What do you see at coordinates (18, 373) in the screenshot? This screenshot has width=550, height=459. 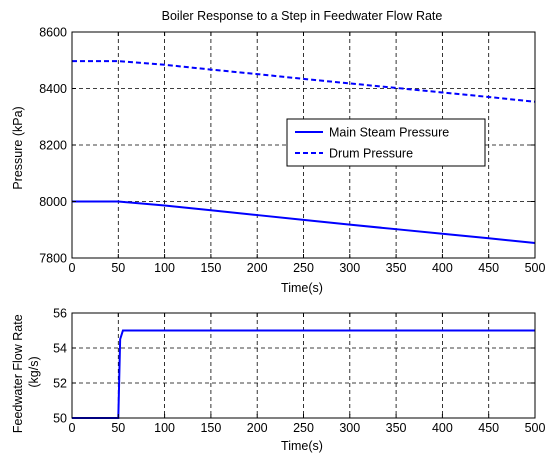 I see `y-axis-label-line-1: Feedwater Flow Rate` at bounding box center [18, 373].